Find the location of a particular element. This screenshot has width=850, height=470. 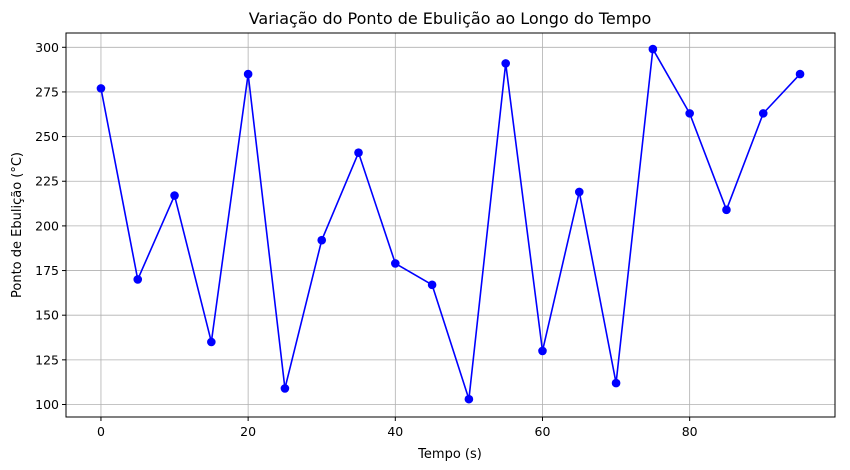

y-tick-label: 300 is located at coordinates (47, 47).